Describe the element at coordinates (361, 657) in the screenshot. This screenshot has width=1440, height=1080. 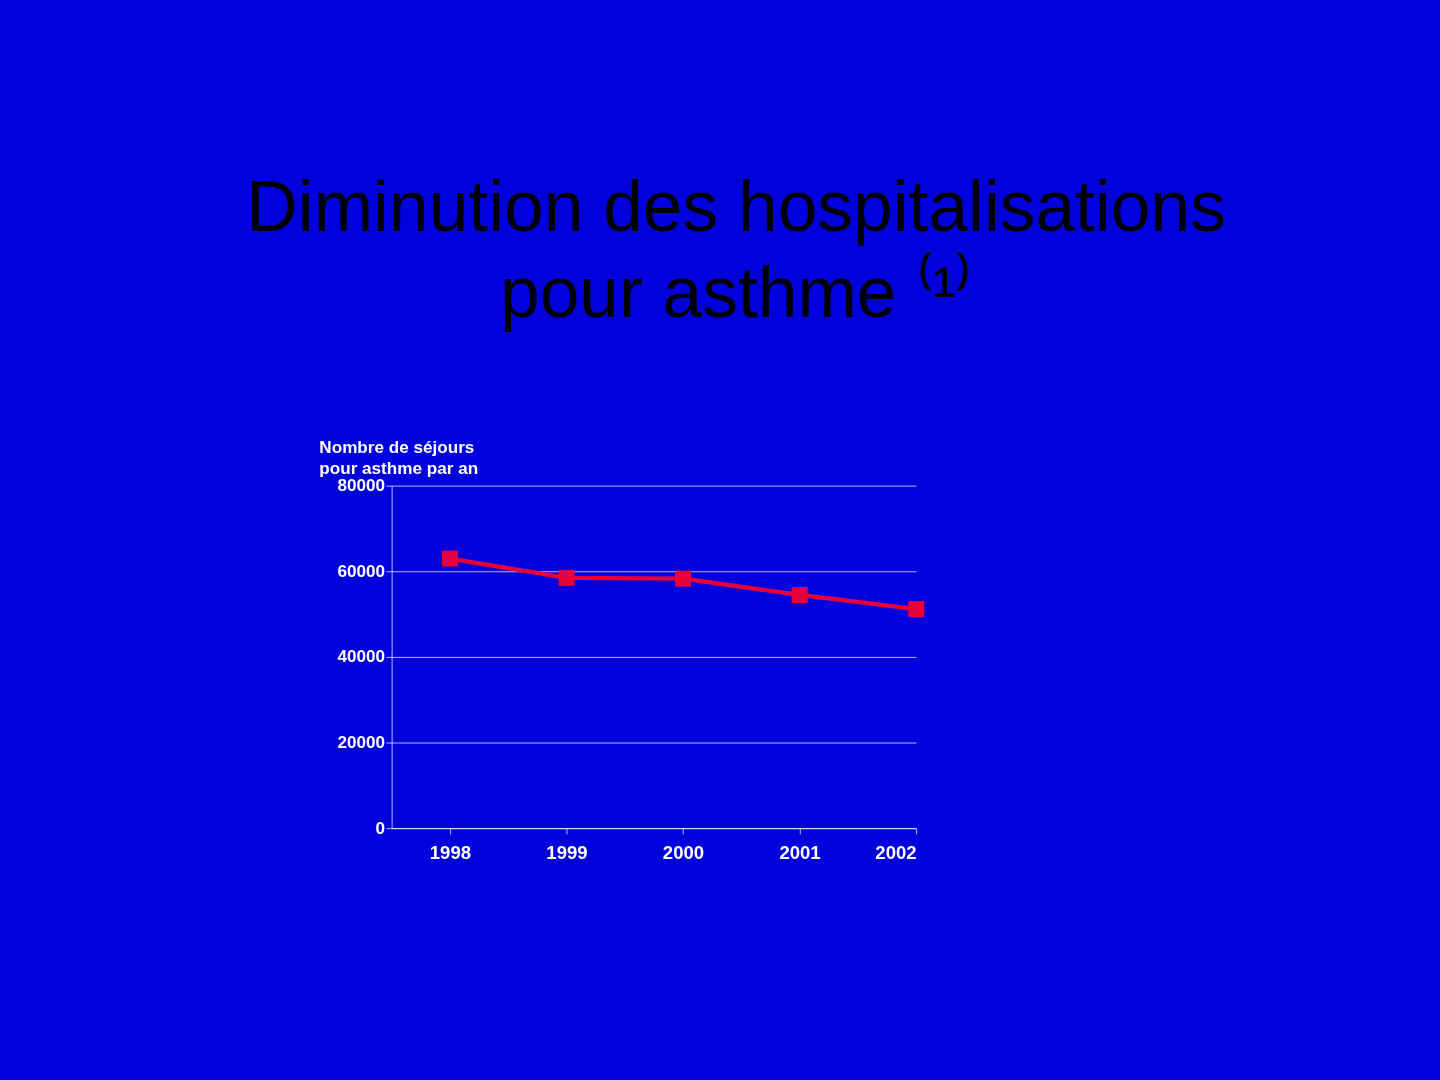
I see `y-tick-label: 40000` at that location.